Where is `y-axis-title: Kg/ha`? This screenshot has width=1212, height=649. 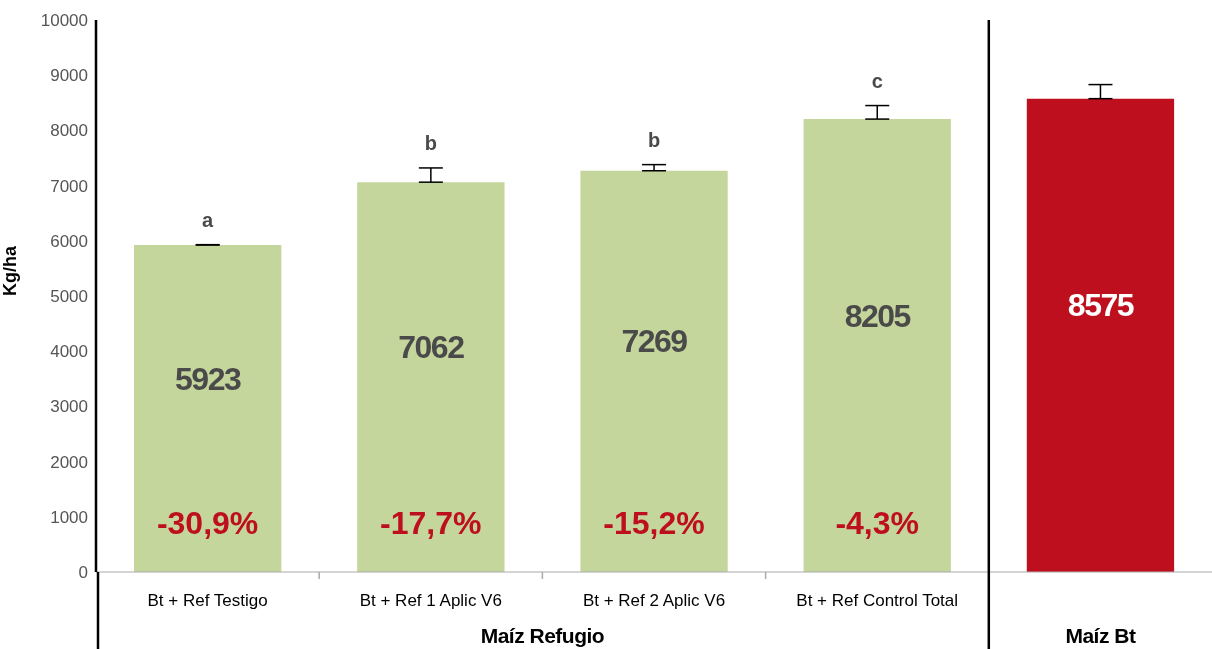
y-axis-title: Kg/ha is located at coordinates (10, 270).